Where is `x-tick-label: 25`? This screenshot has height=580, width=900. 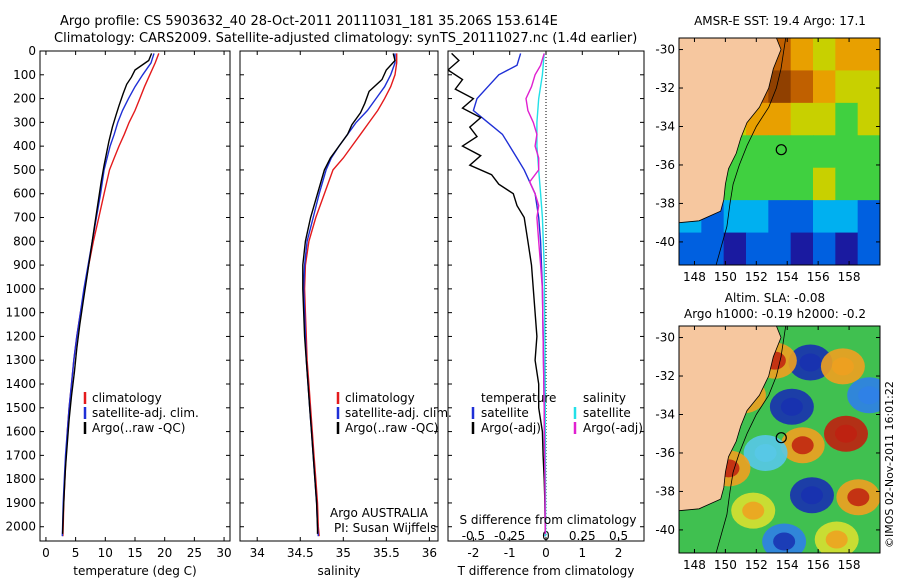
x-tick-label: 25 is located at coordinates (194, 553).